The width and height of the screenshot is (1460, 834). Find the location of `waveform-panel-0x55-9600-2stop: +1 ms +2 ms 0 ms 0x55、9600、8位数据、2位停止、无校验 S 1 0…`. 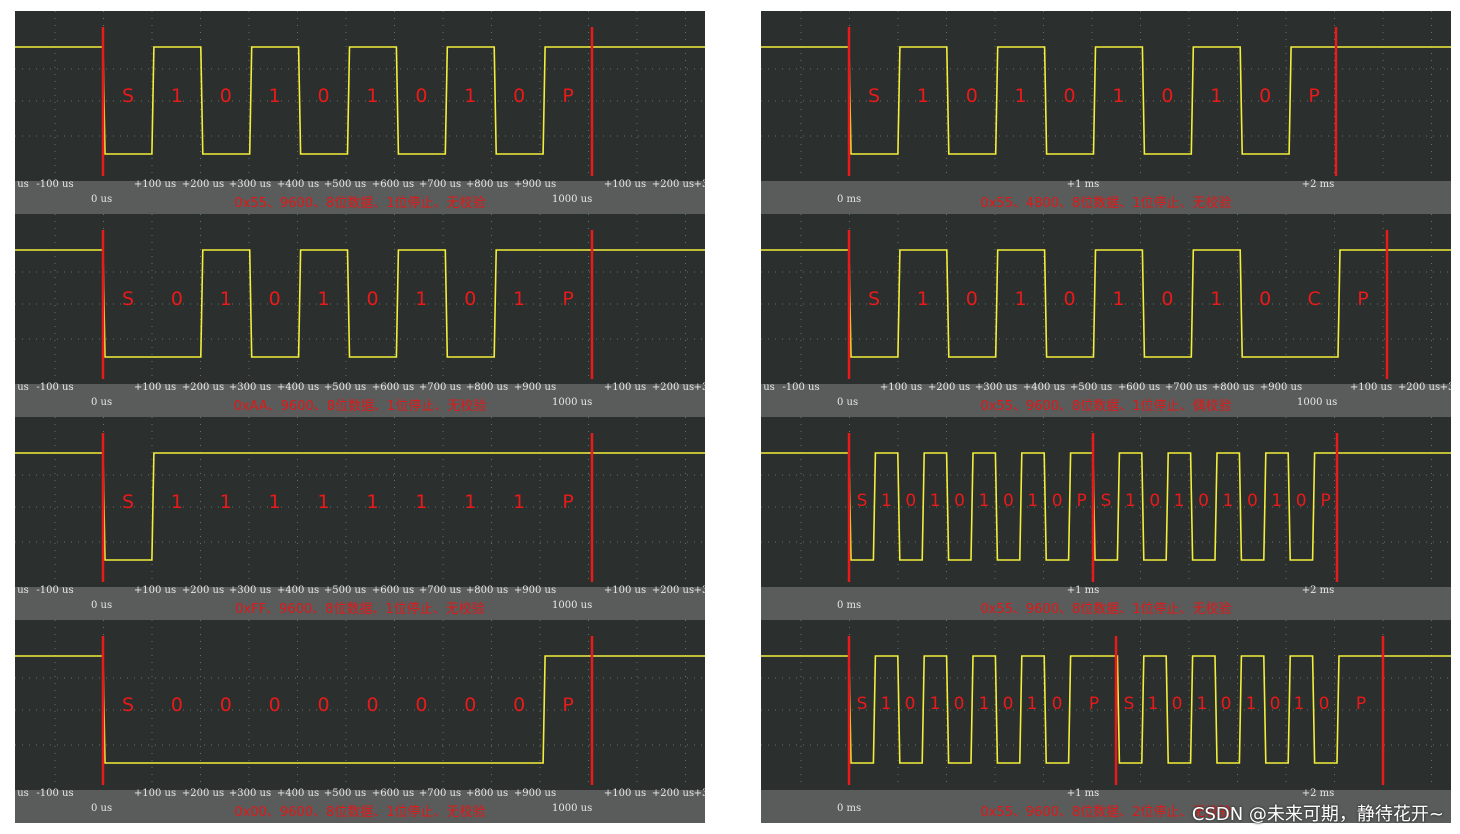

waveform-panel-0x55-9600-2stop: +1 ms +2 ms 0 ms 0x55、9600、8位数据、2位停止、无校验 S 1 0… is located at coordinates (1106, 721).